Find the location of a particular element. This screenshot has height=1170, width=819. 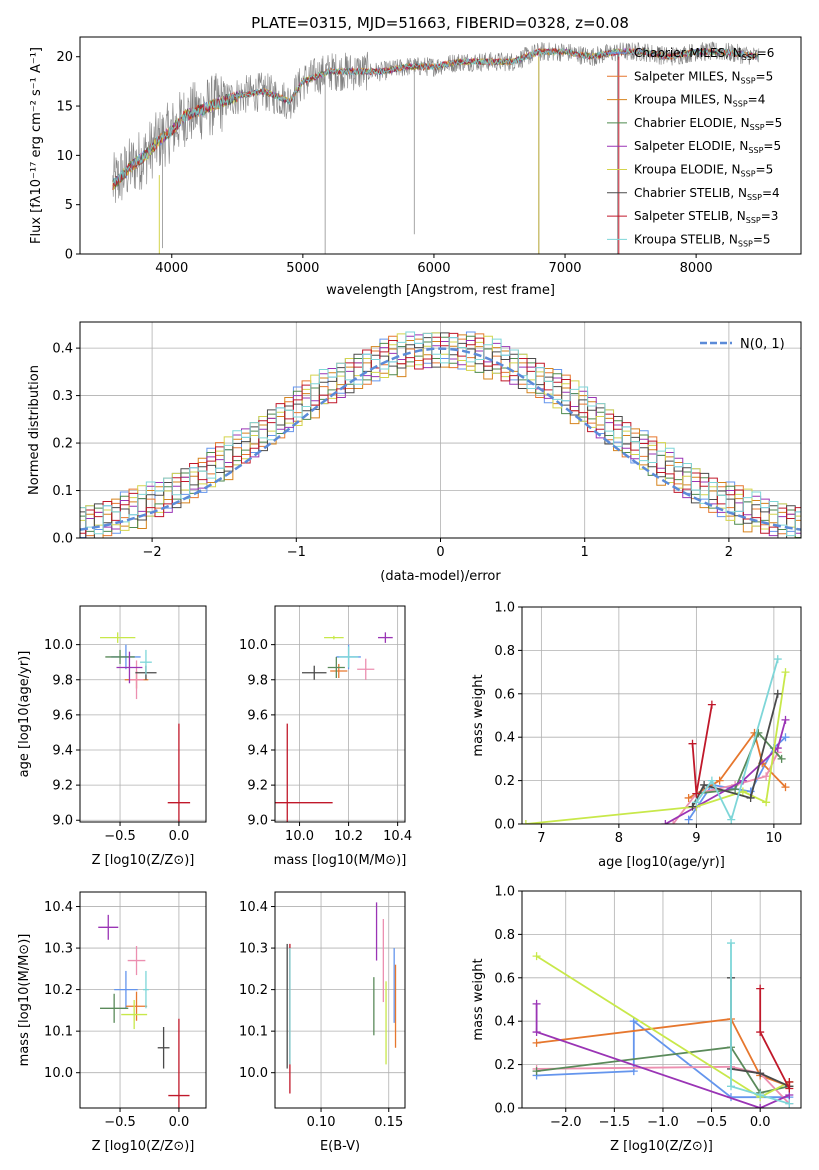

mass-vs-ebv-panel: 0.10 0.15 10.0 10.1 10.2 10.3 10.4 E(B-V) is located at coordinates (322, 1022).